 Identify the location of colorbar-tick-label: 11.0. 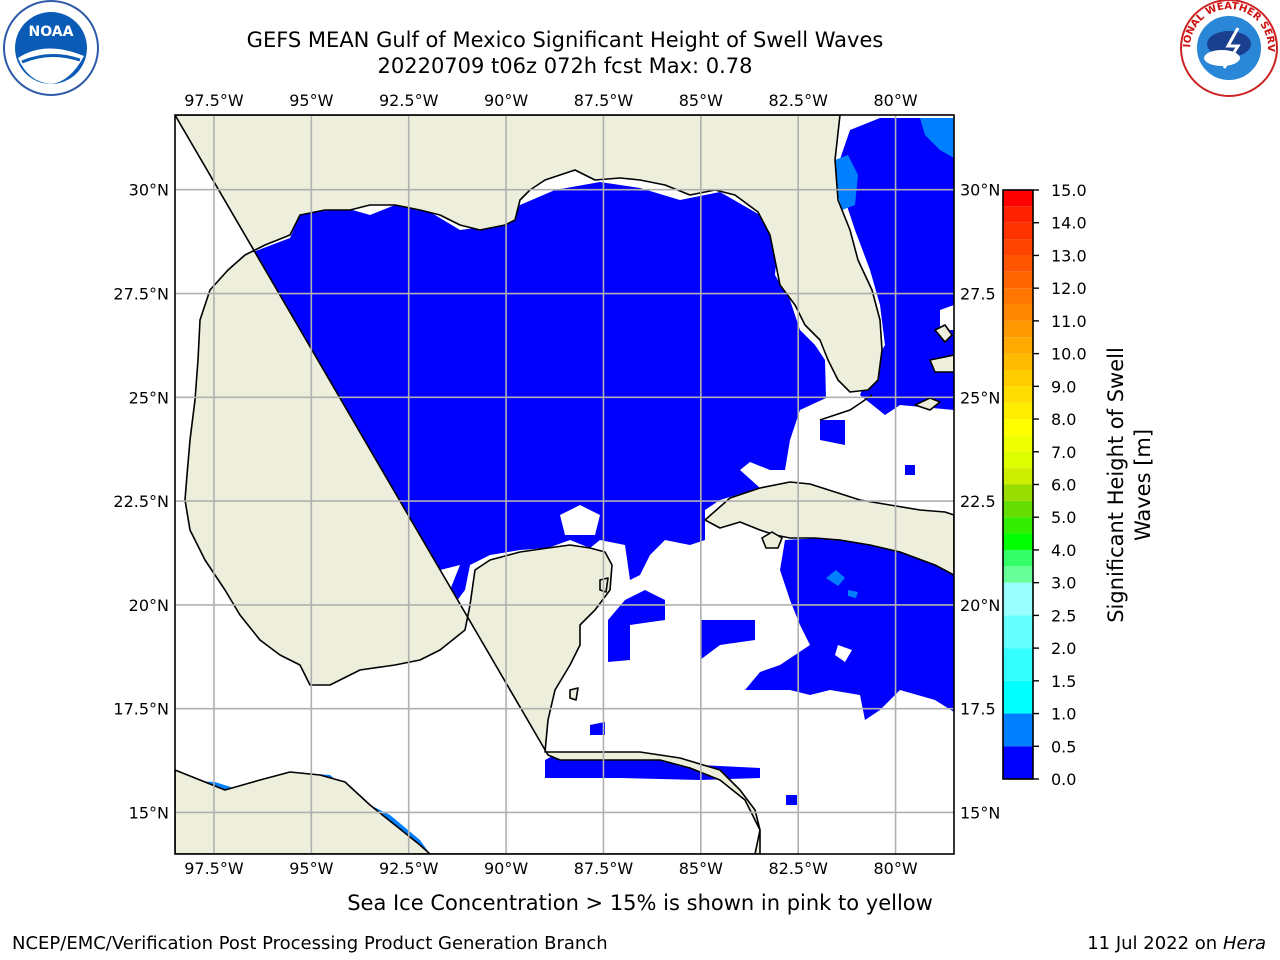
(1069, 321).